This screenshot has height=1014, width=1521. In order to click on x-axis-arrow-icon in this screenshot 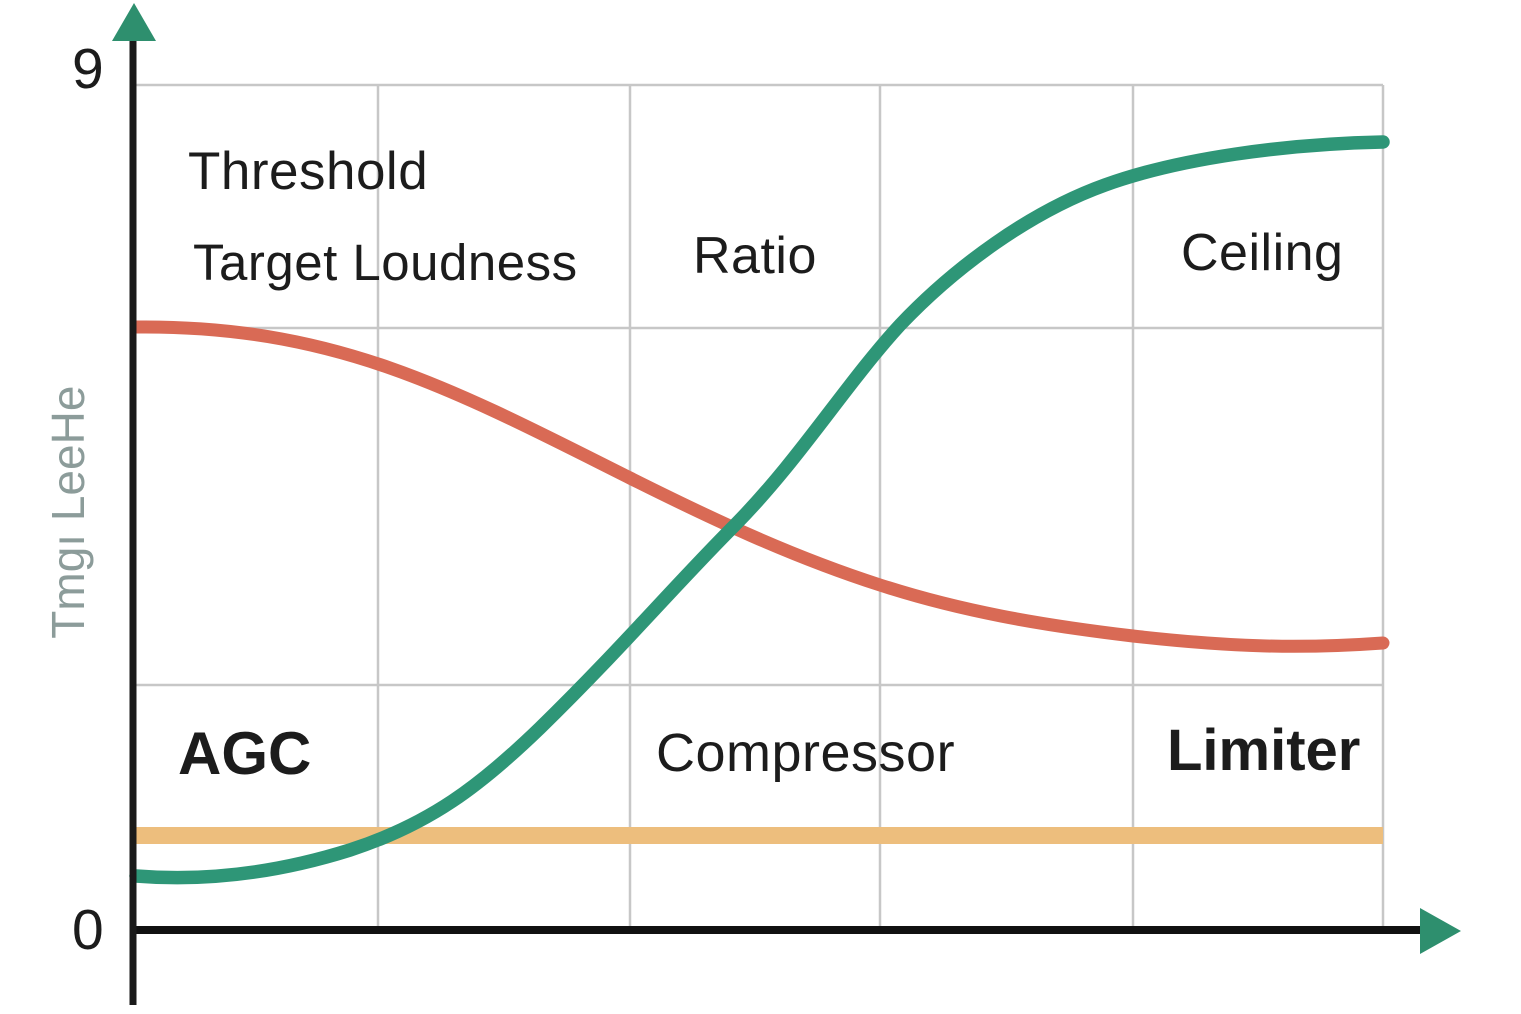, I will do `click(1440, 931)`.